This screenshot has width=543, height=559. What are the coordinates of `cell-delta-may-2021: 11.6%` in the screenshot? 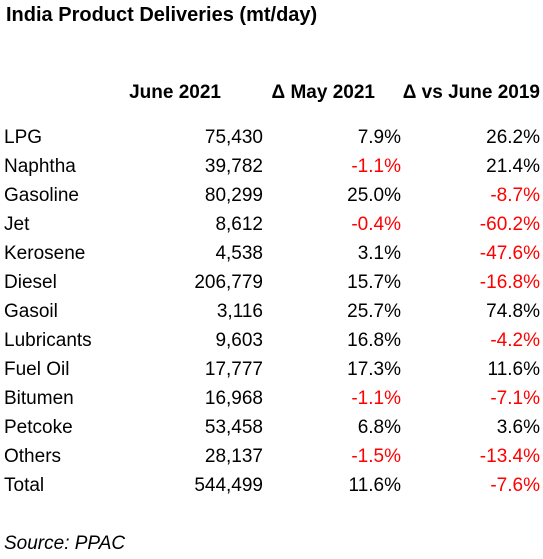 It's located at (374, 485).